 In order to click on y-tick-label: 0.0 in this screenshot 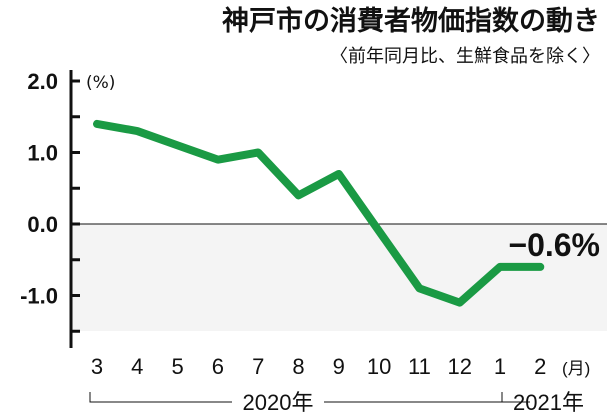, I will do `click(42, 224)`.